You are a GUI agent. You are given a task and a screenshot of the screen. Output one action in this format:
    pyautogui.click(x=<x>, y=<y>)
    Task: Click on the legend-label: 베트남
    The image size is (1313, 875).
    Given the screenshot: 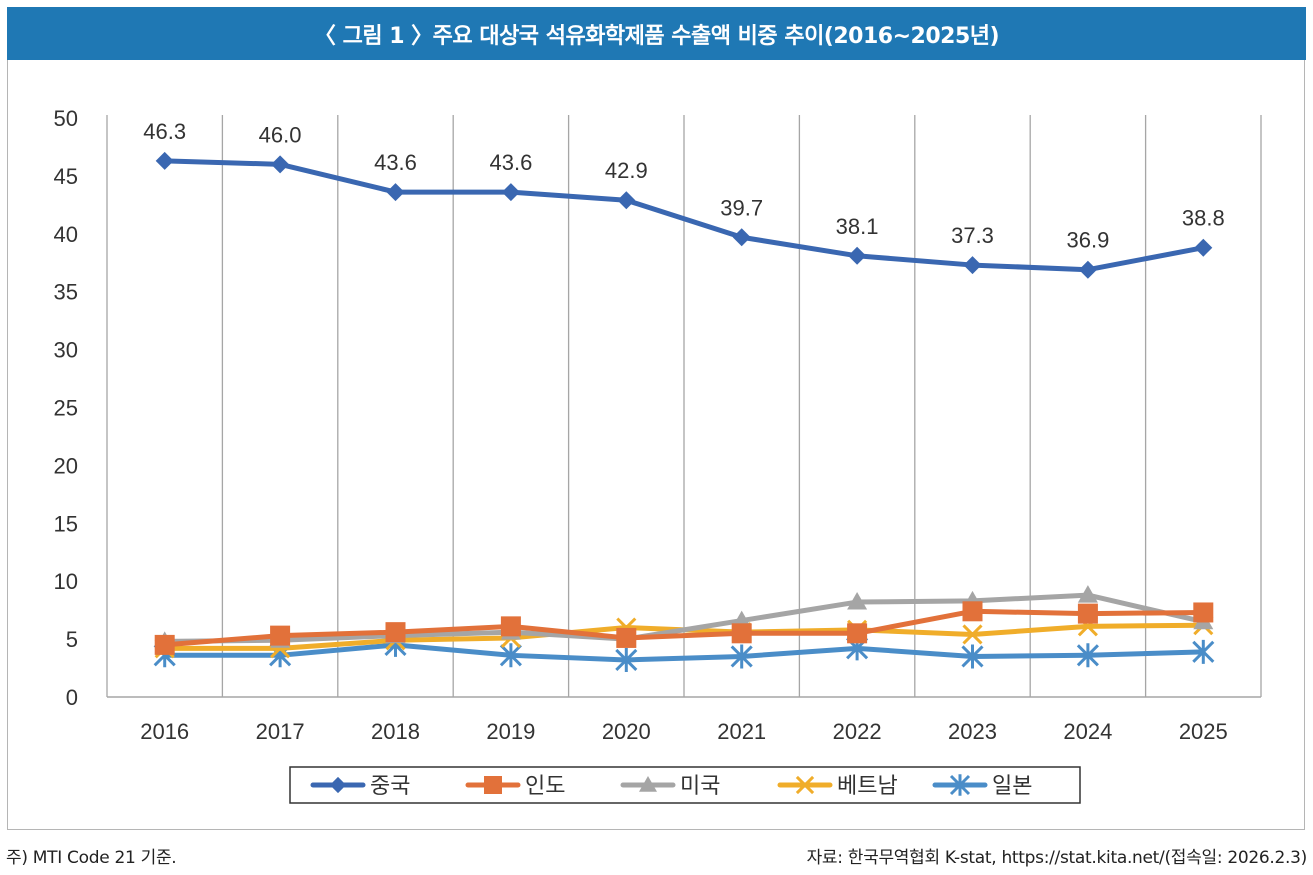 What is the action you would take?
    pyautogui.click(x=867, y=785)
    